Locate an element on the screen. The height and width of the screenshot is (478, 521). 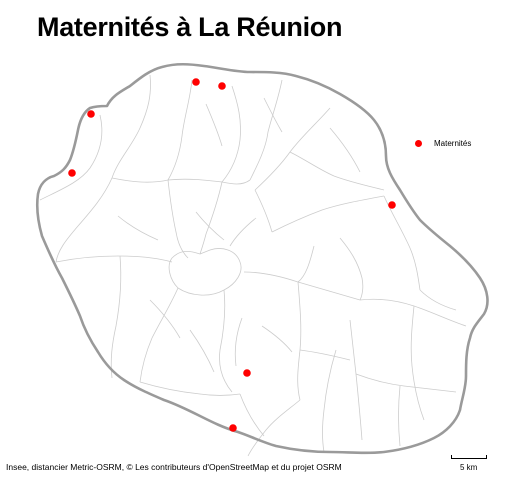
map-title: Maternités à La Réunion is located at coordinates (190, 27).